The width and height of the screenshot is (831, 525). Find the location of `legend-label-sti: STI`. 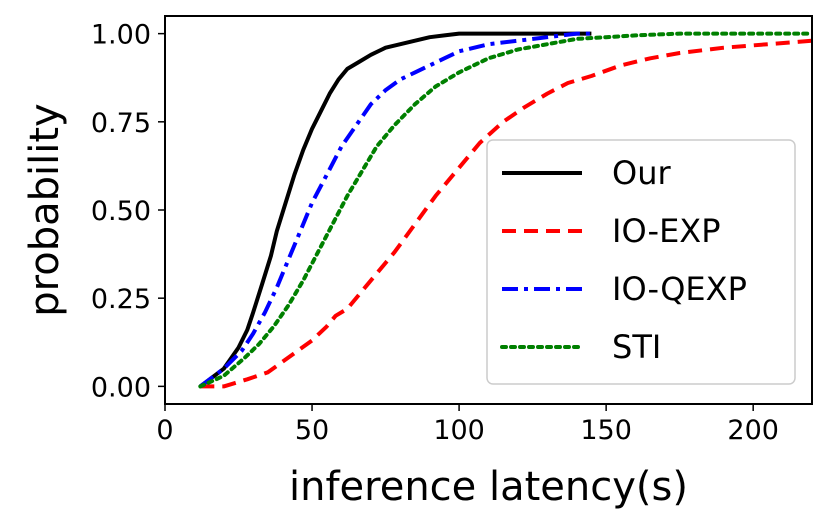

legend-label-sti: STI is located at coordinates (636, 347).